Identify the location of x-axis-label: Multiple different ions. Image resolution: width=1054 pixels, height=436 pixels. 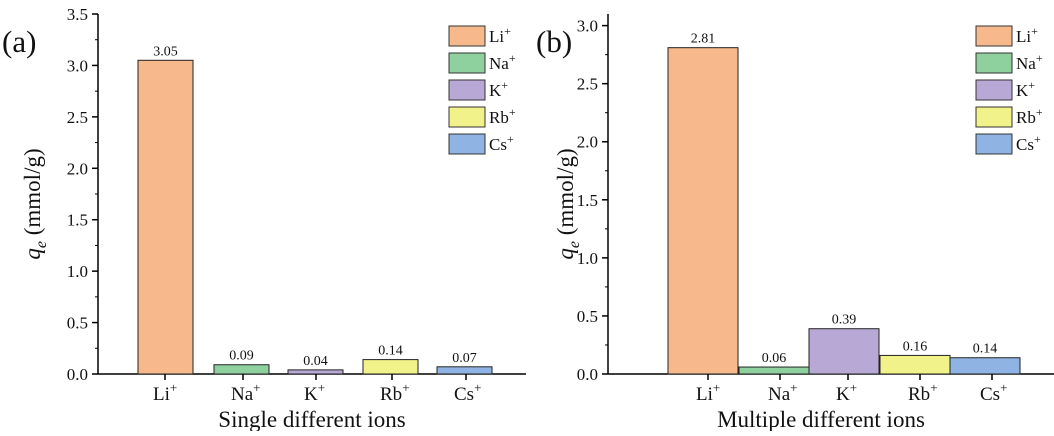
(821, 419).